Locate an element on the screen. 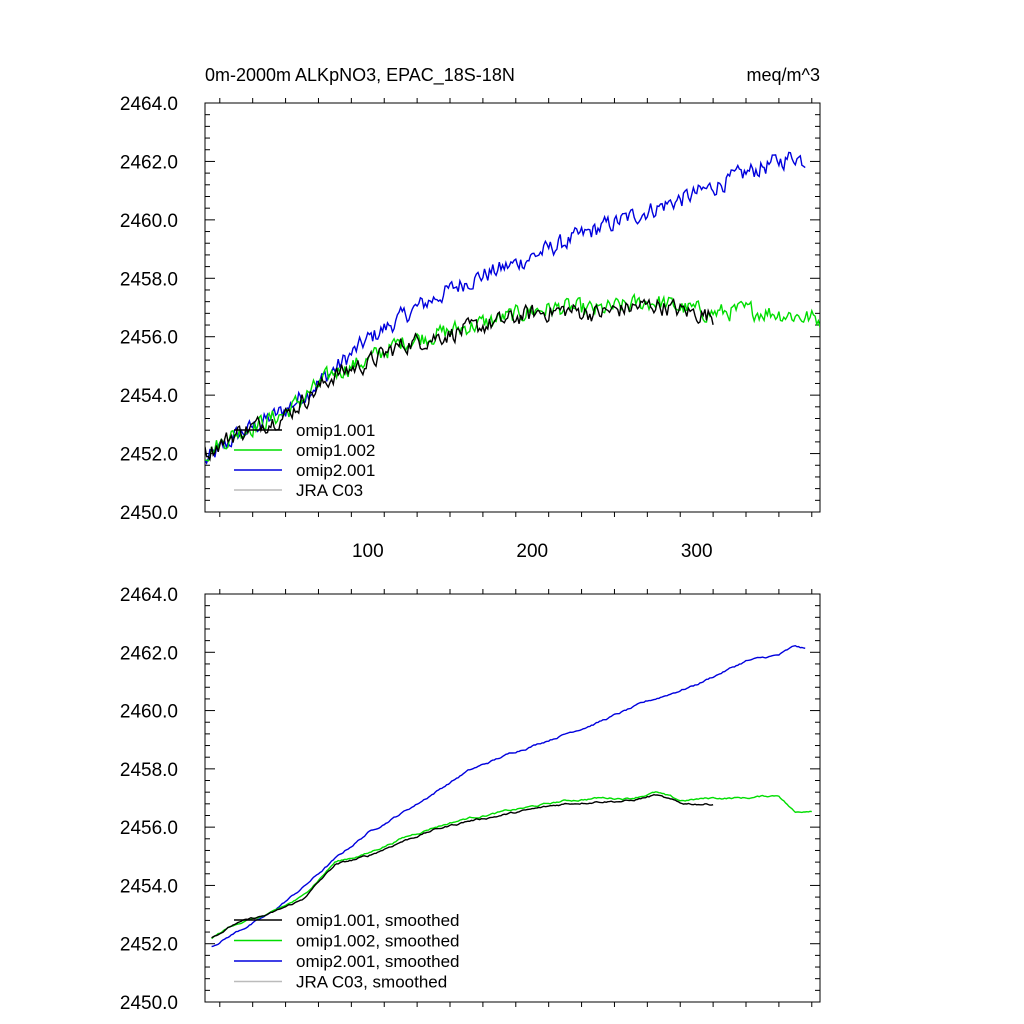  legend-label: omip1.001 is located at coordinates (335, 430).